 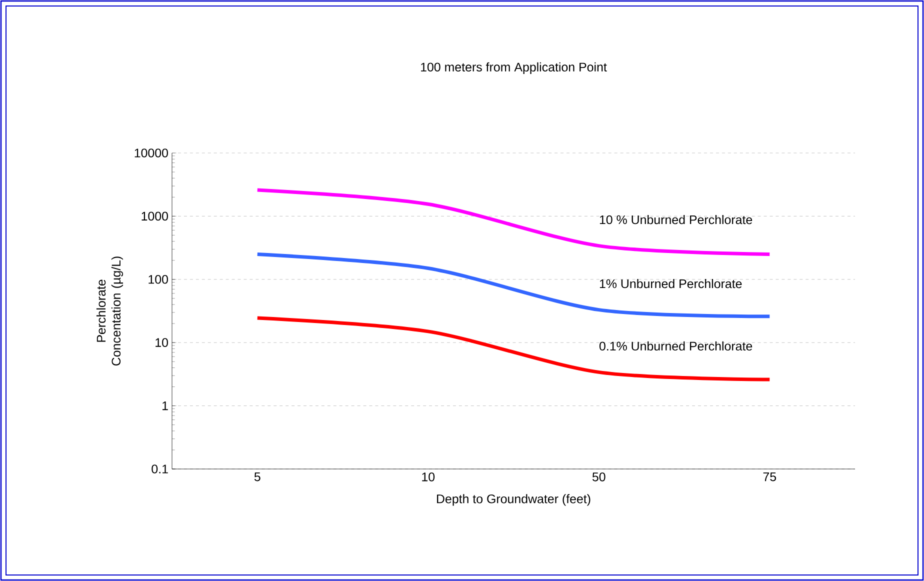 I want to click on series-label: 1% Unburned Perchlorate, so click(x=671, y=283).